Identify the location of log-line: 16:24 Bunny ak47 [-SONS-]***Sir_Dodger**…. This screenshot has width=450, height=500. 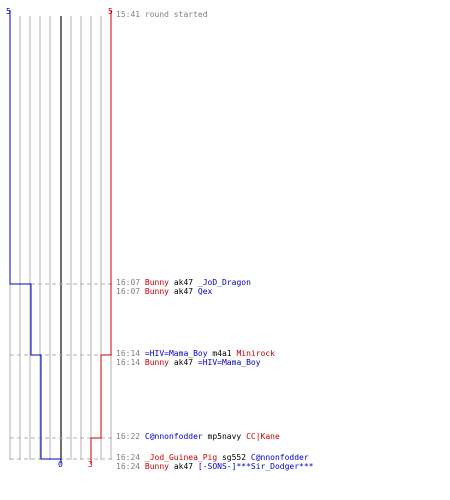
(215, 467).